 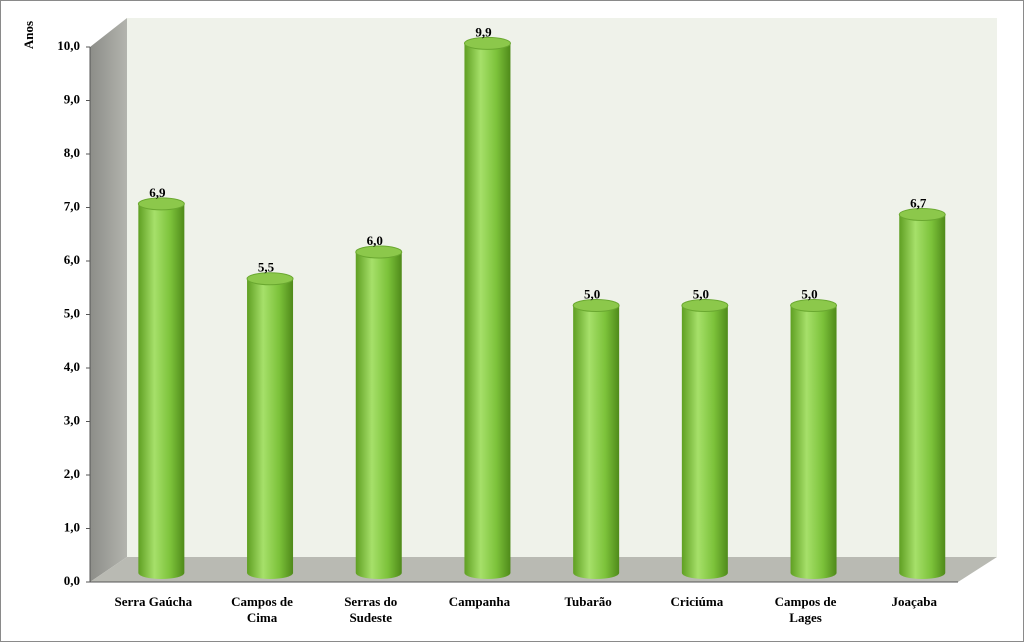 I want to click on y-tick-label: 10,0, so click(x=68, y=45).